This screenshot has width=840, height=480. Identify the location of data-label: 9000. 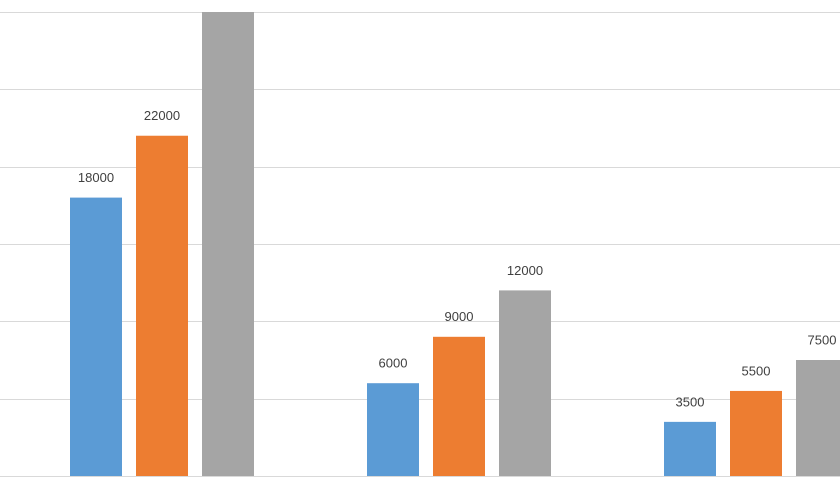
(459, 316).